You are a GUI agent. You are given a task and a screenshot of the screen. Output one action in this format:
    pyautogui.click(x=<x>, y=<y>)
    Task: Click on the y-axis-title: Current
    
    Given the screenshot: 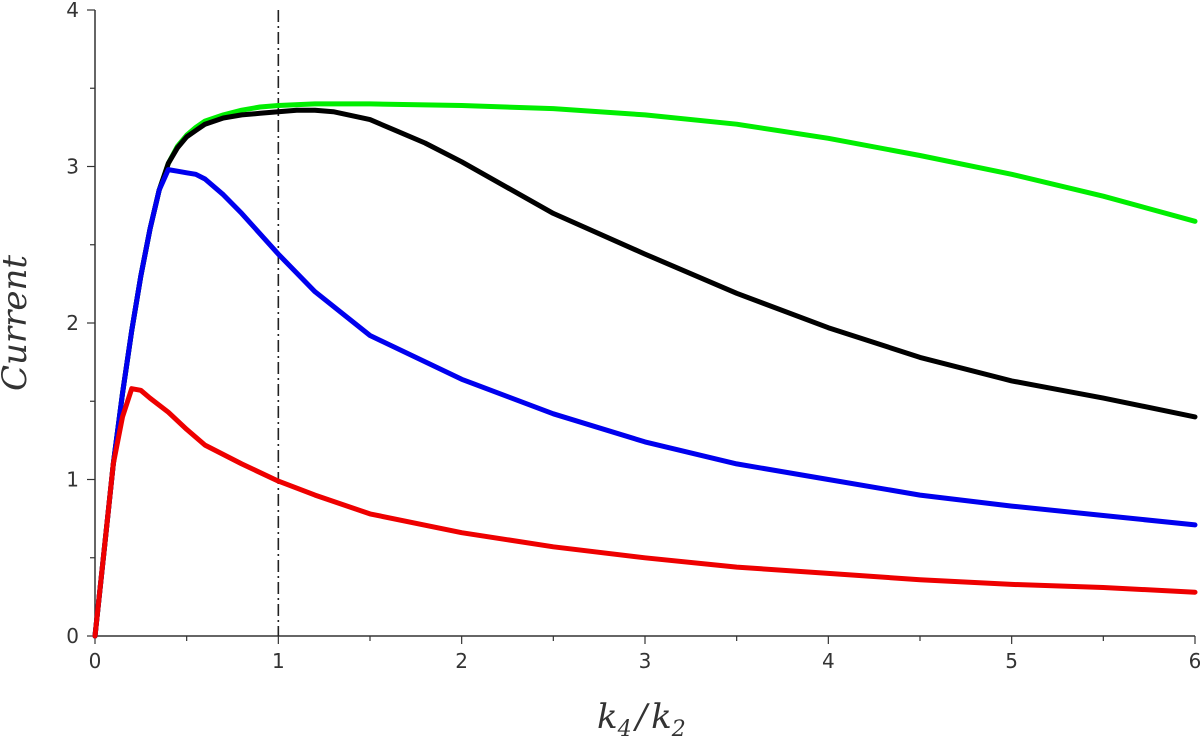 What is the action you would take?
    pyautogui.click(x=17, y=323)
    